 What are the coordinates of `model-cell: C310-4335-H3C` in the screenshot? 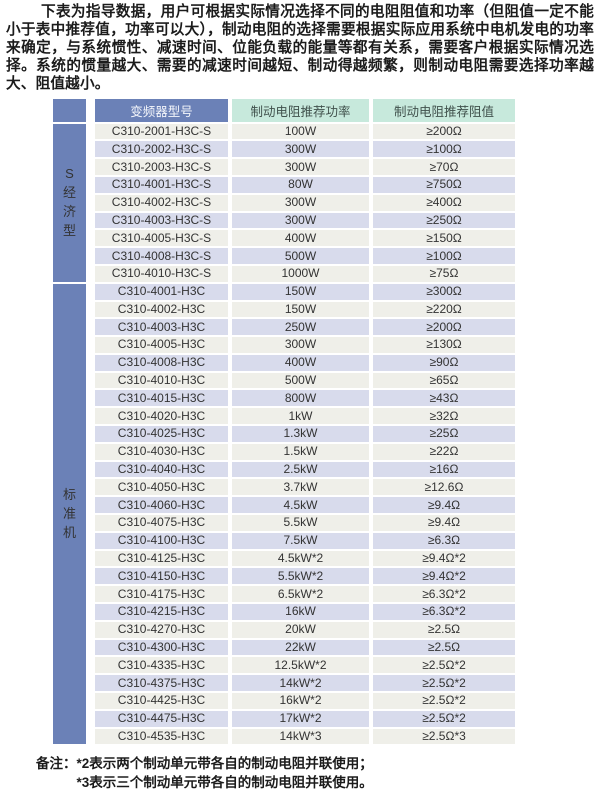 It's located at (161, 665).